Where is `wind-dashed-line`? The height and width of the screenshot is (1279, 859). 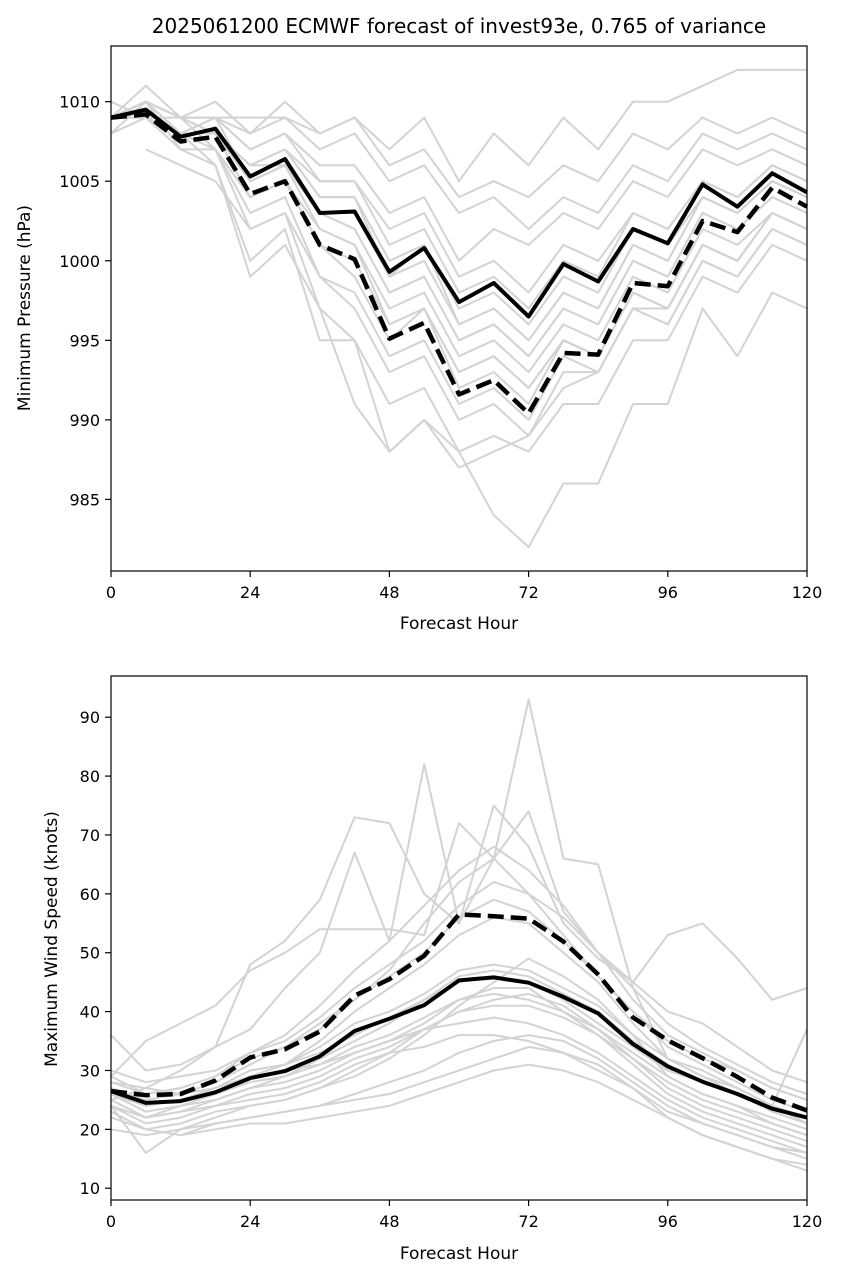 wind-dashed-line is located at coordinates (459, 1012).